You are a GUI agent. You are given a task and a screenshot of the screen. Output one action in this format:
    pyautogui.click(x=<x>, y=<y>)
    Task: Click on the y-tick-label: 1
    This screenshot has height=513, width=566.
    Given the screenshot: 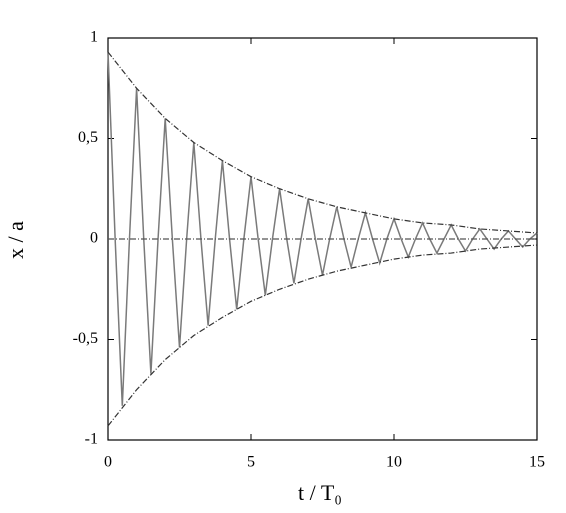 What is the action you would take?
    pyautogui.click(x=94, y=37)
    